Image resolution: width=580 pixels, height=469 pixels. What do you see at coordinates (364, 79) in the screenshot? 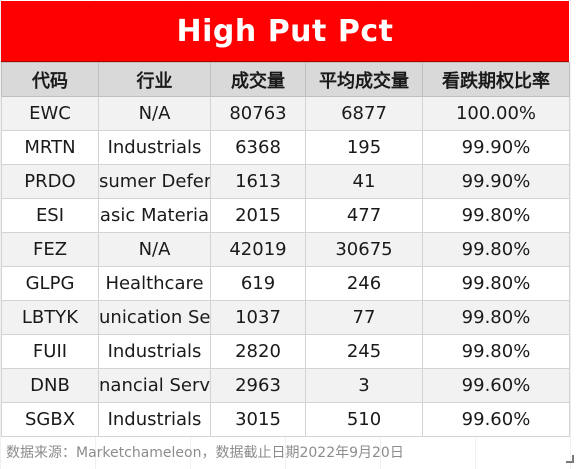
I see `header-avg-volume: 平均成交量` at bounding box center [364, 79].